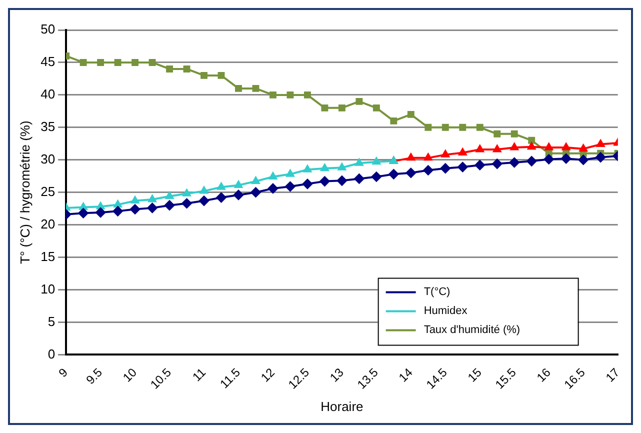 The width and height of the screenshot is (641, 433). I want to click on x-axis-title: Horaire, so click(342, 406).